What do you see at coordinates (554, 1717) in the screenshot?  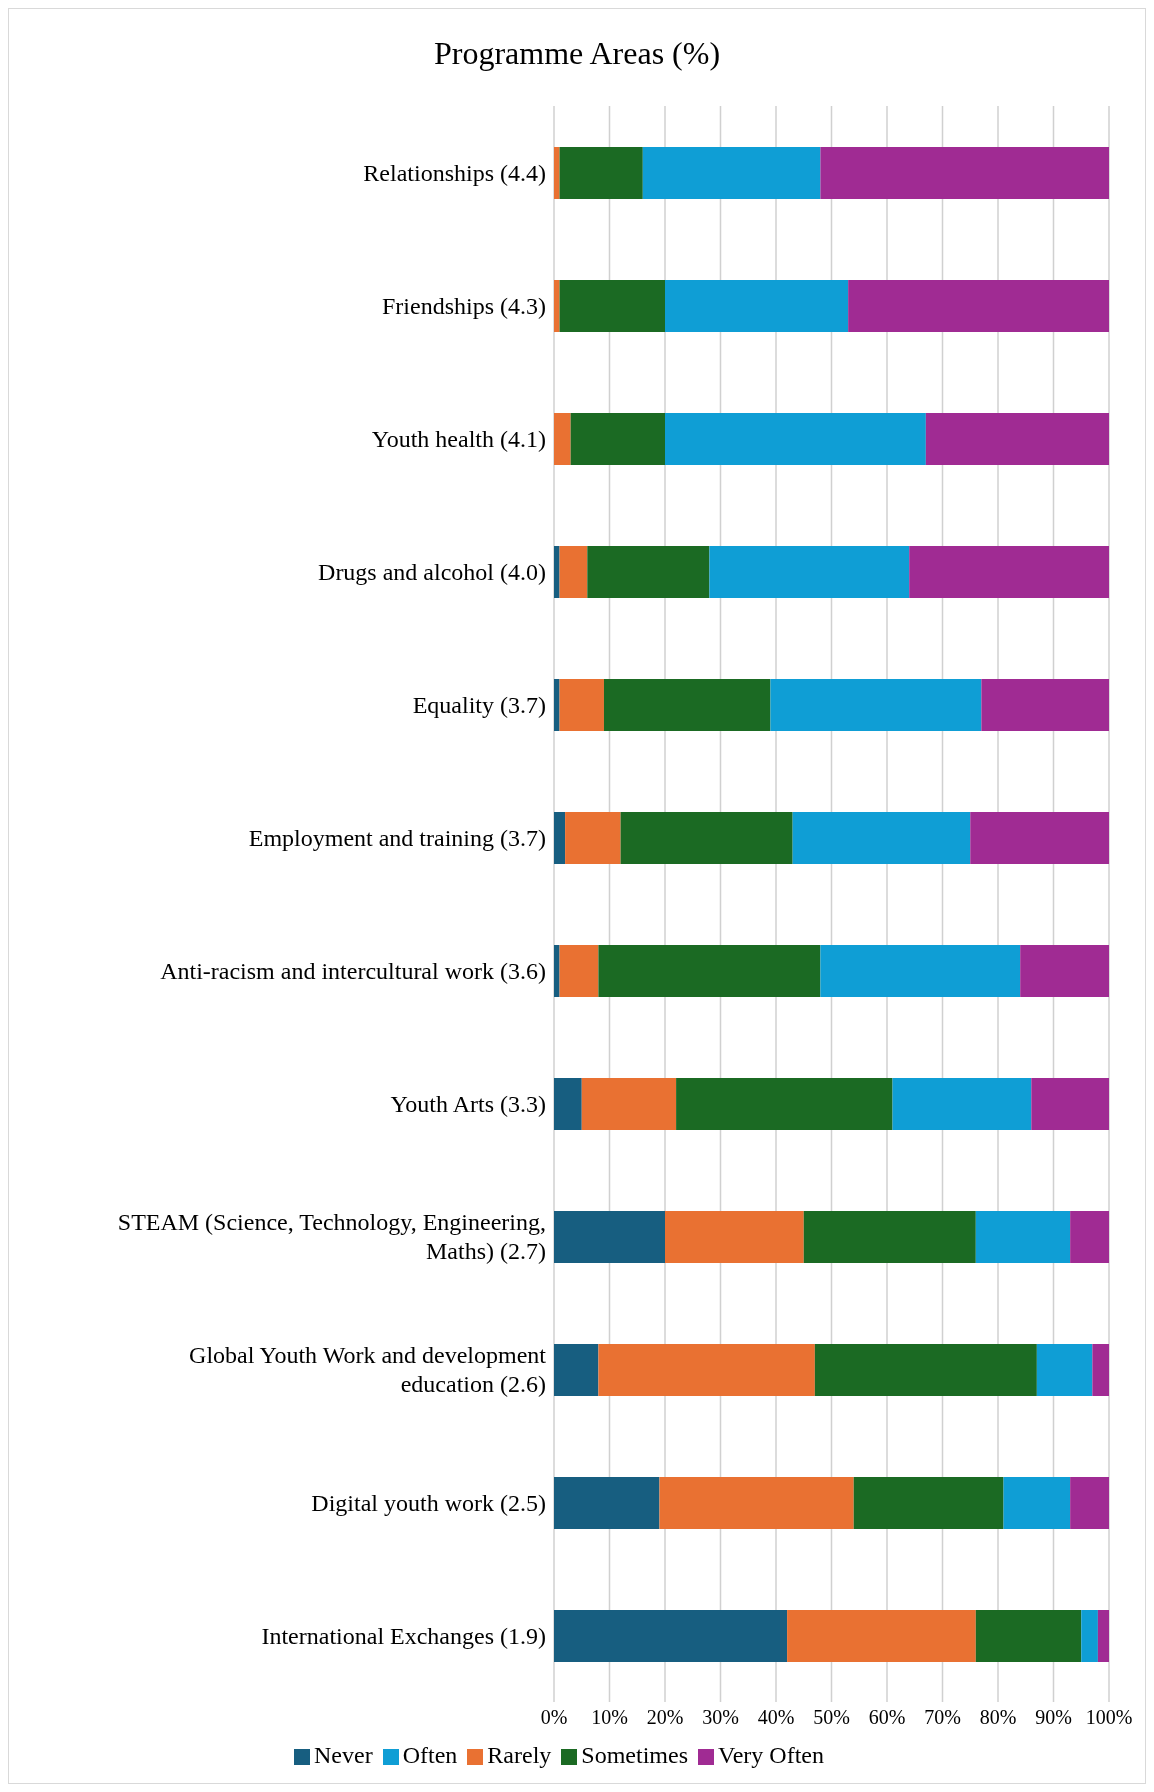 I see `x-tick-label: 0%` at bounding box center [554, 1717].